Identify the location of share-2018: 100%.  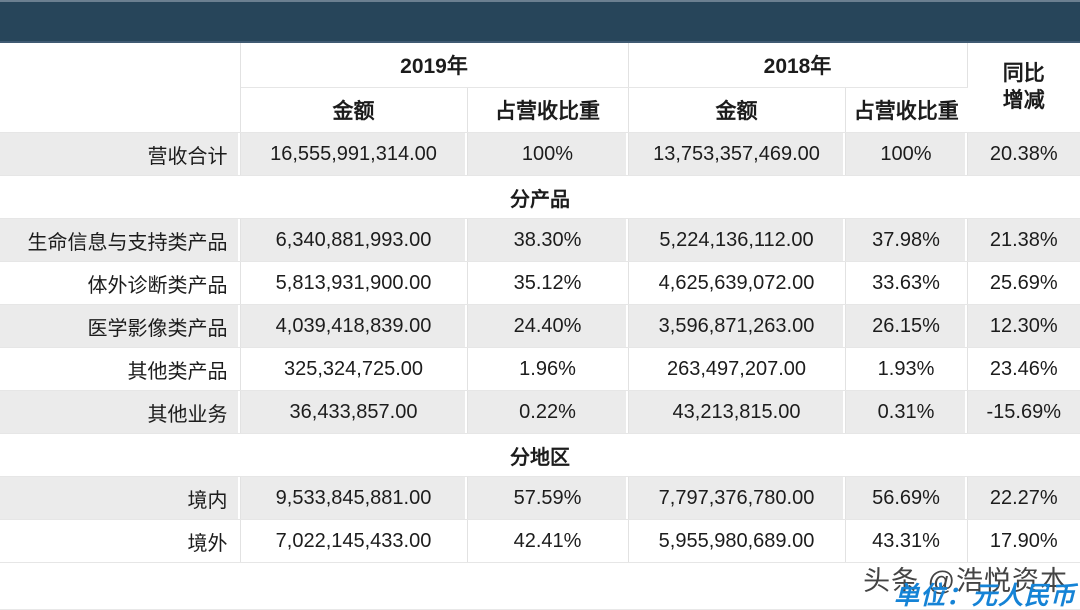
(906, 154).